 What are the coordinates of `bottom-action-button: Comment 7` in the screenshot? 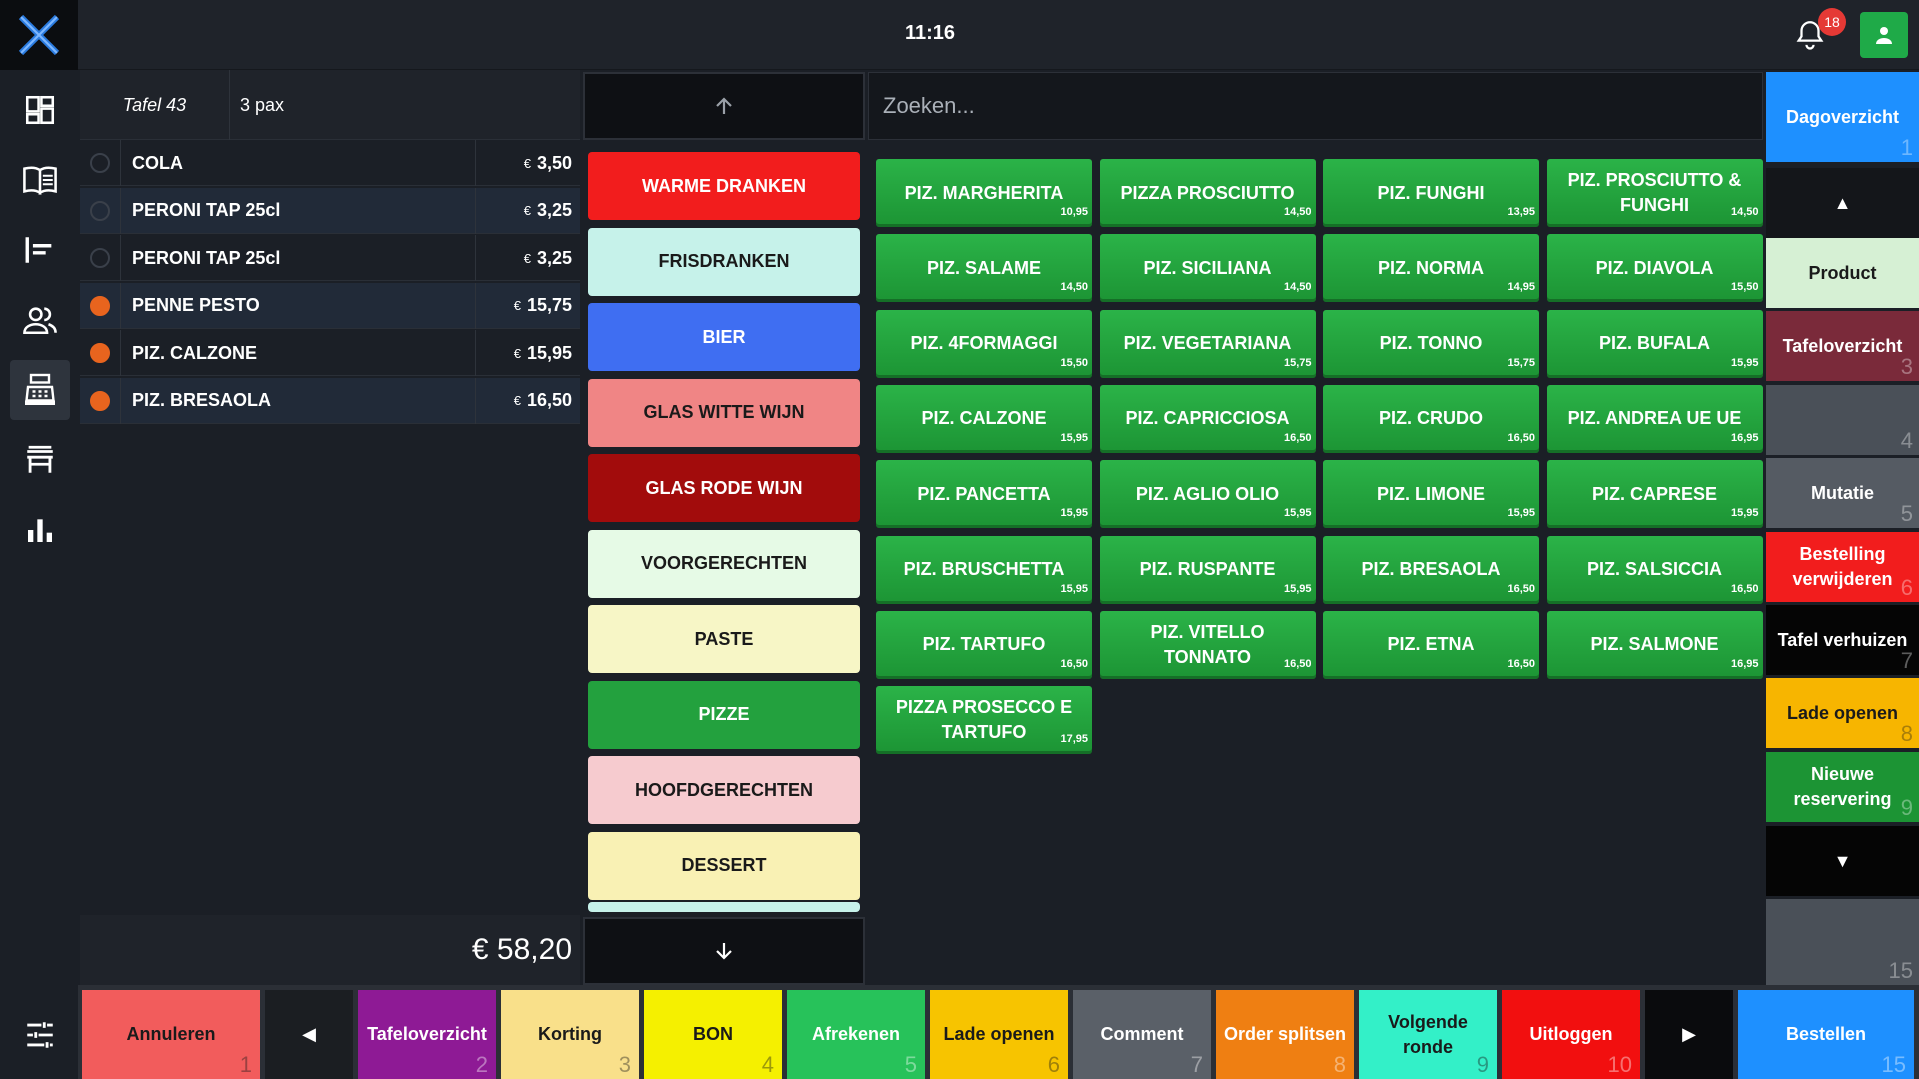 It's located at (1142, 1034).